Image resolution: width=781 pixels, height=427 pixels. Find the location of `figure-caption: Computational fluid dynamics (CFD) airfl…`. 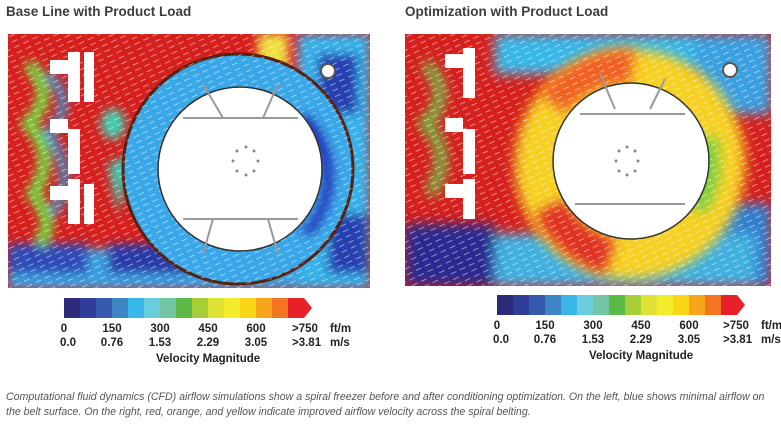

figure-caption: Computational fluid dynamics (CFD) airfl… is located at coordinates (385, 404).